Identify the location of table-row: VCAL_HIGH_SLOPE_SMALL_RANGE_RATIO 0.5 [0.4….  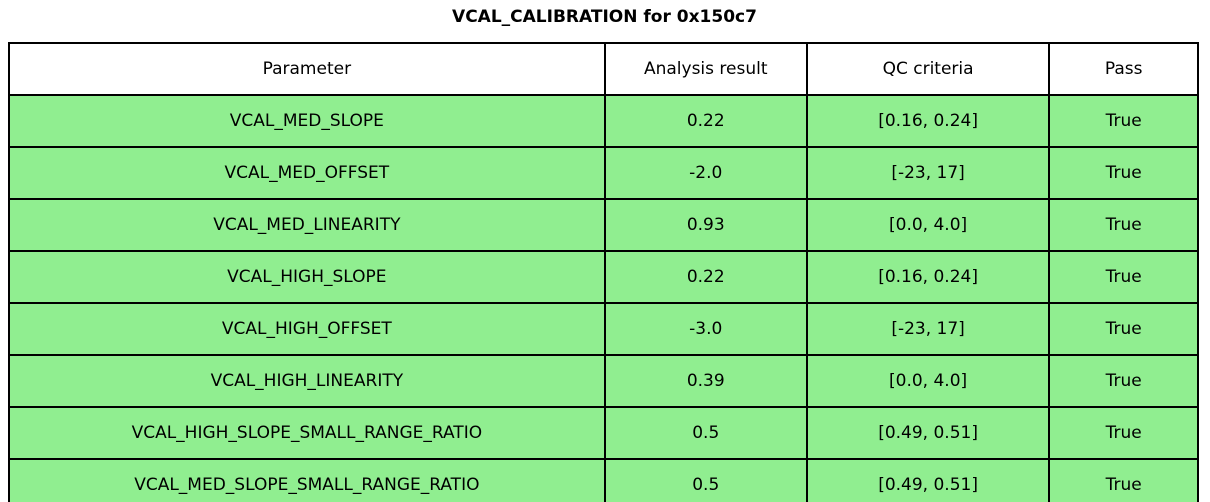
(603, 433).